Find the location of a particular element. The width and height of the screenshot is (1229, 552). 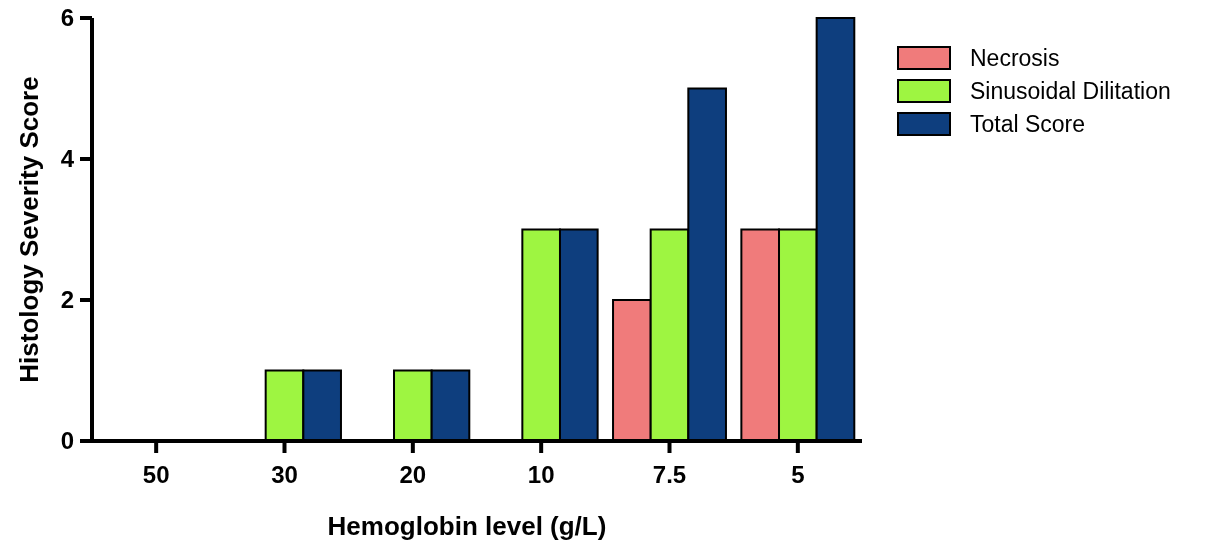

y-tick-label: 4 is located at coordinates (67, 159).